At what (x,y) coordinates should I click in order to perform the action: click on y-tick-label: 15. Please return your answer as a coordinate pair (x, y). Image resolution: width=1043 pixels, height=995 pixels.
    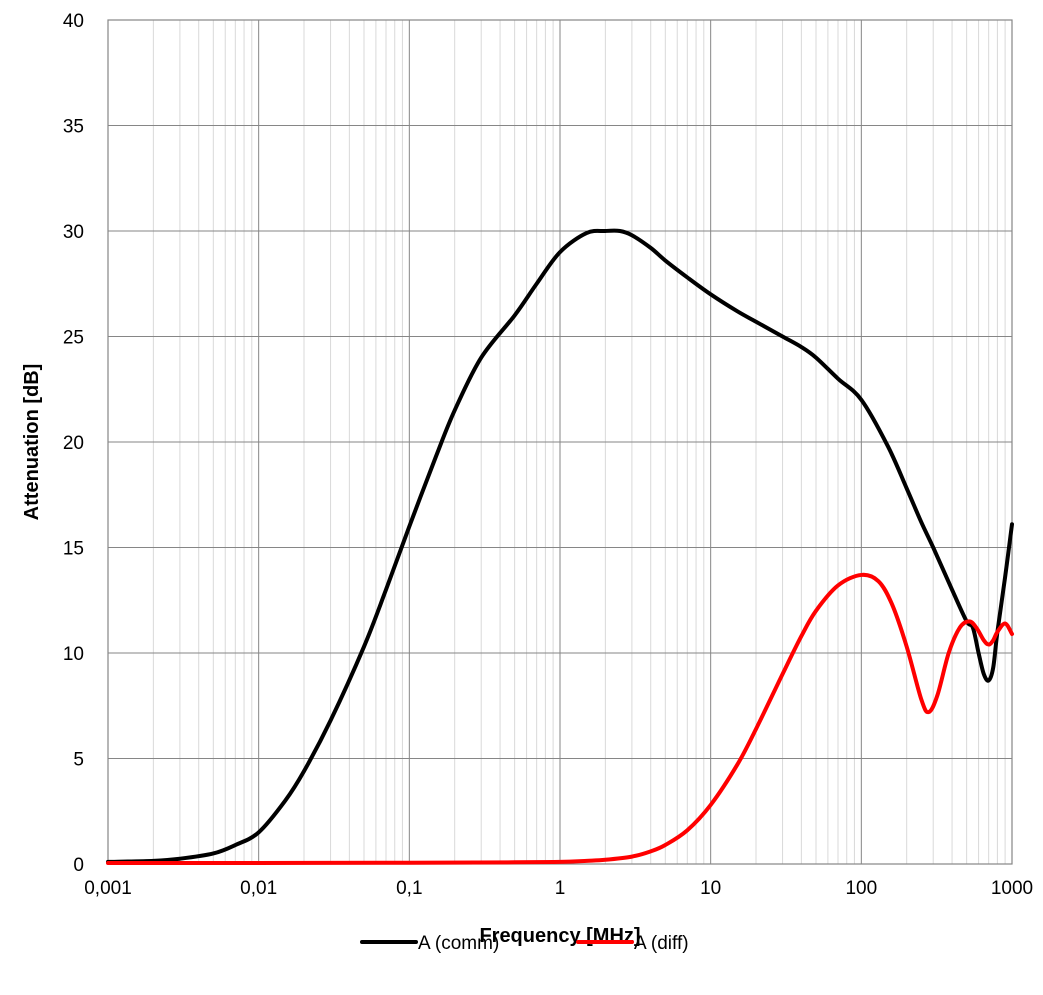
    Looking at the image, I should click on (73, 549).